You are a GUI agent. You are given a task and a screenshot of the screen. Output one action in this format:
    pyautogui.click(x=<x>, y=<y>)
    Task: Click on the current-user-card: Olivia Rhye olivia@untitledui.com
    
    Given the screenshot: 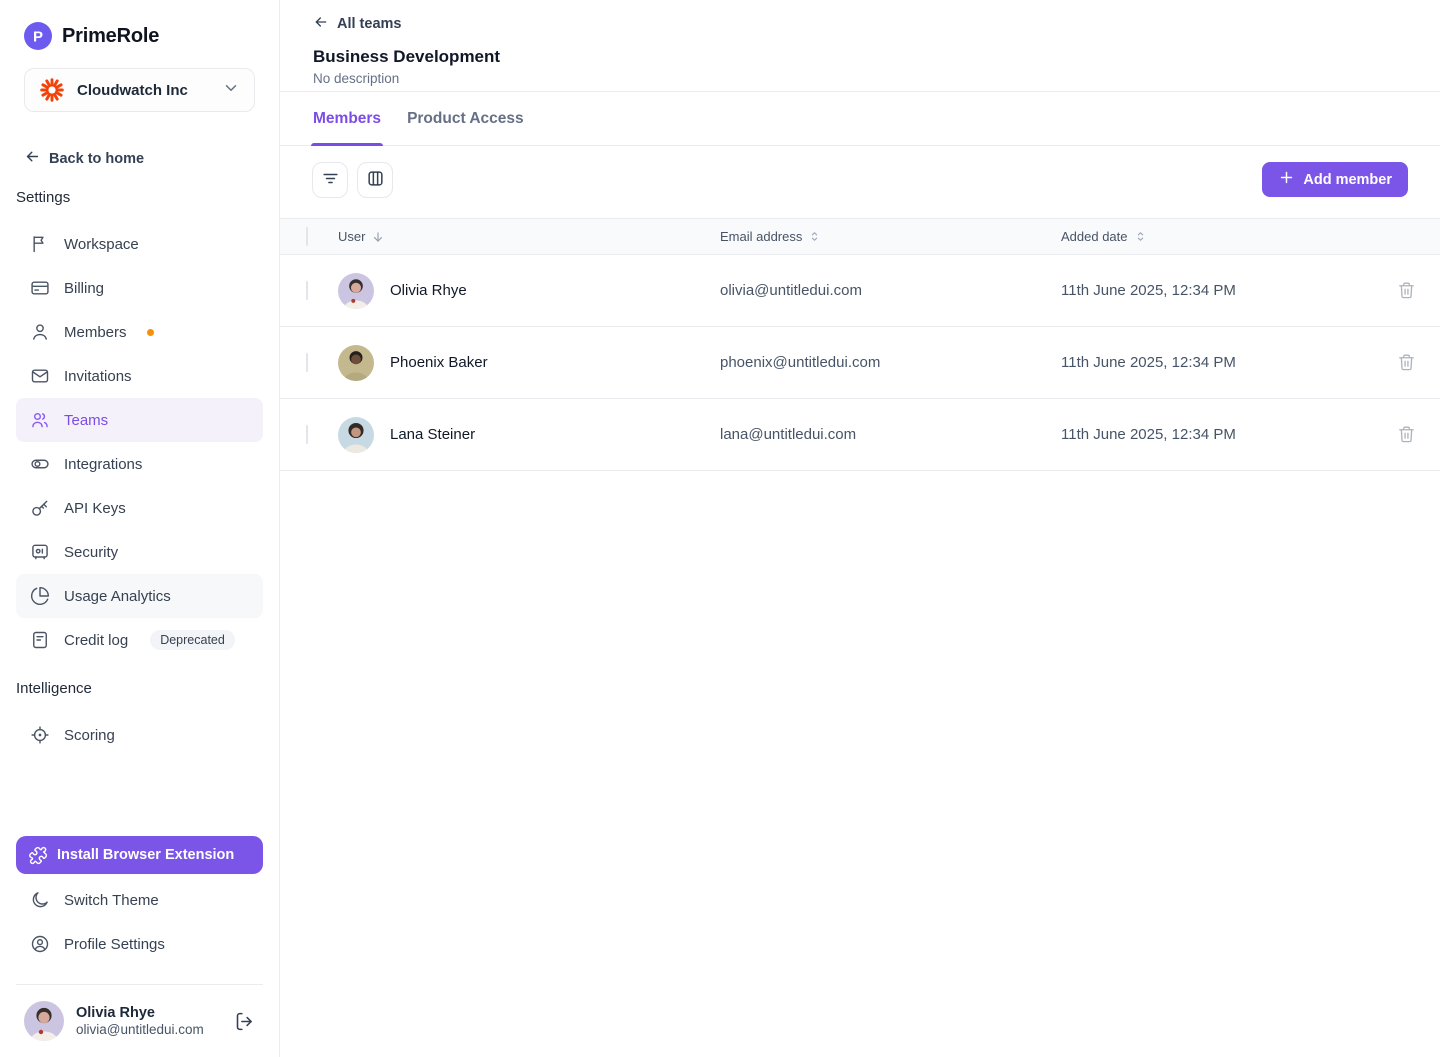 What is the action you would take?
    pyautogui.click(x=139, y=1021)
    